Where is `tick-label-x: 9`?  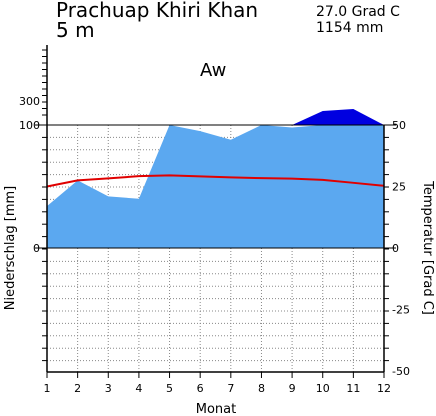
tick-label-x: 9 is located at coordinates (292, 388).